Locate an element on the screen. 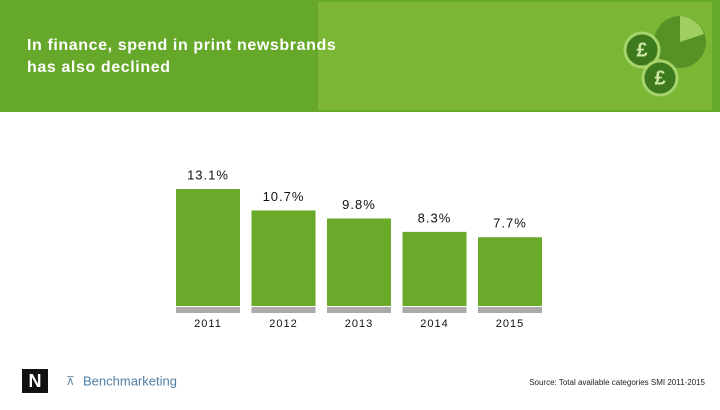 The image size is (720, 410). x-tick-label: 2011 is located at coordinates (208, 324).